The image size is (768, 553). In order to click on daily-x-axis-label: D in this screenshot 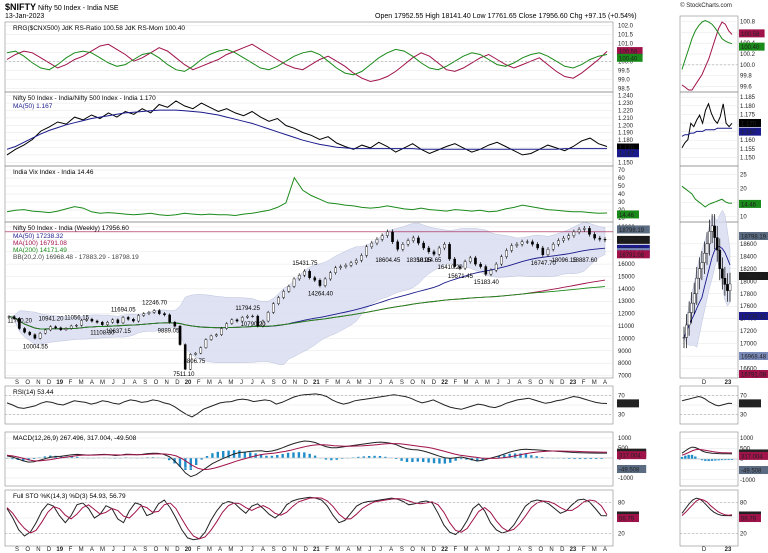, I will do `click(704, 550)`.